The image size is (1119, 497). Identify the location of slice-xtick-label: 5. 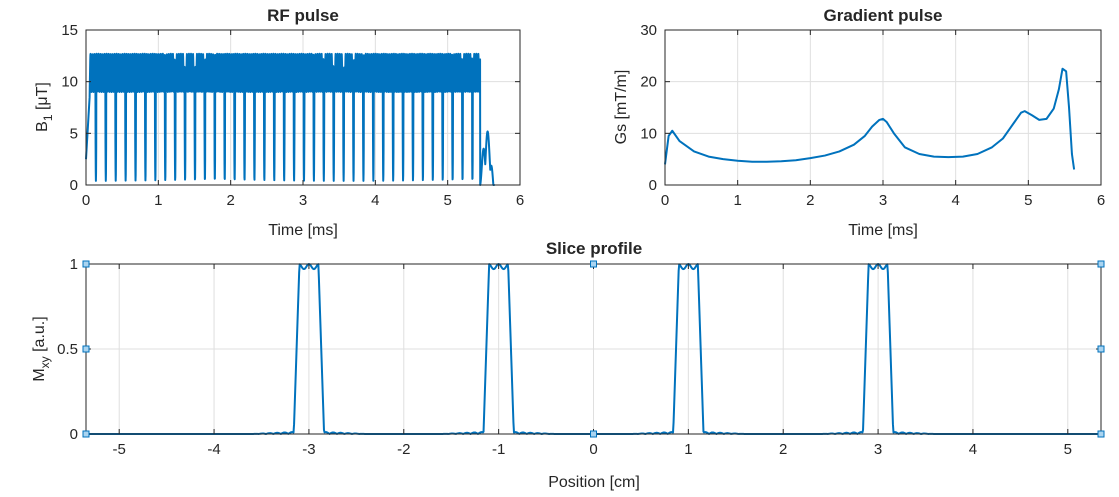
(1068, 449).